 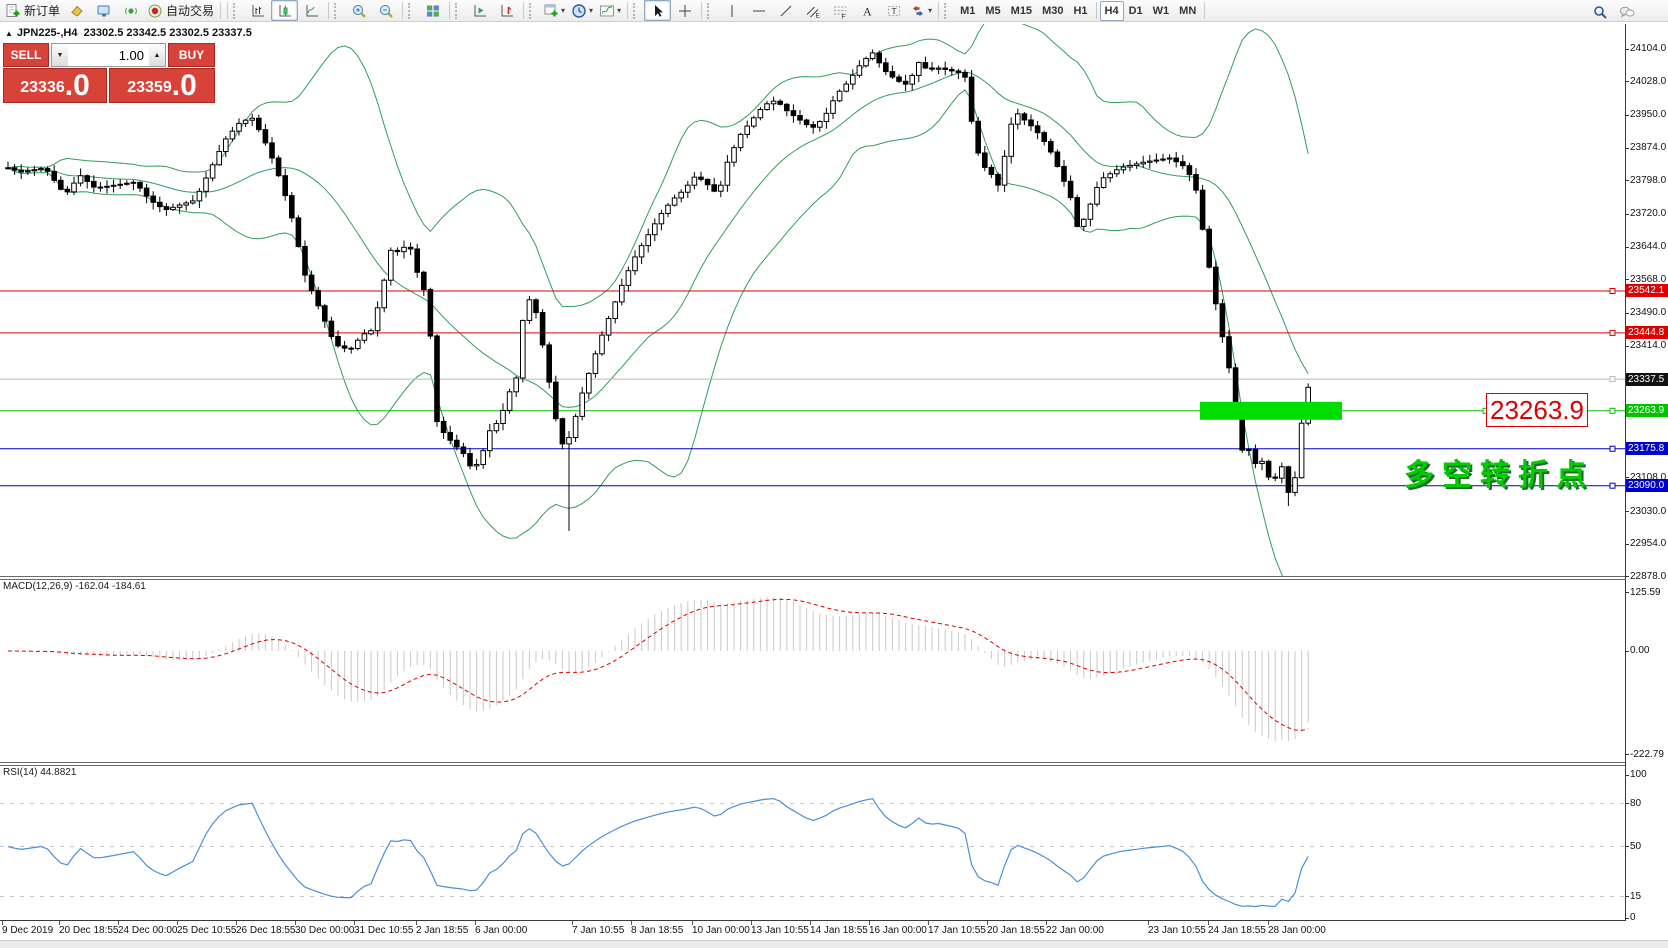 What do you see at coordinates (866, 10) in the screenshot?
I see `text-button: A` at bounding box center [866, 10].